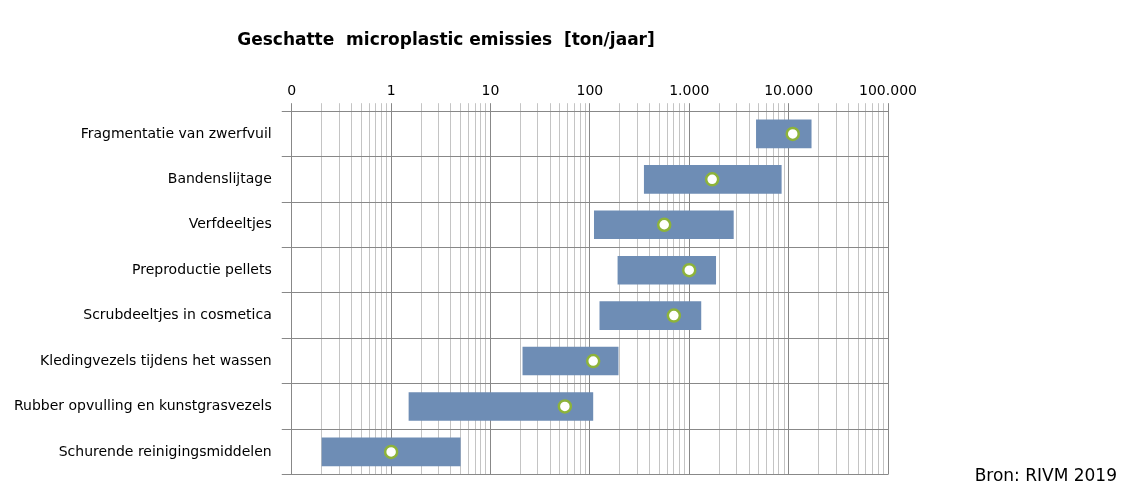 This screenshot has height=493, width=1129. What do you see at coordinates (176, 132) in the screenshot?
I see `y-tick-label: Fragmentatie van zwerfvuil` at bounding box center [176, 132].